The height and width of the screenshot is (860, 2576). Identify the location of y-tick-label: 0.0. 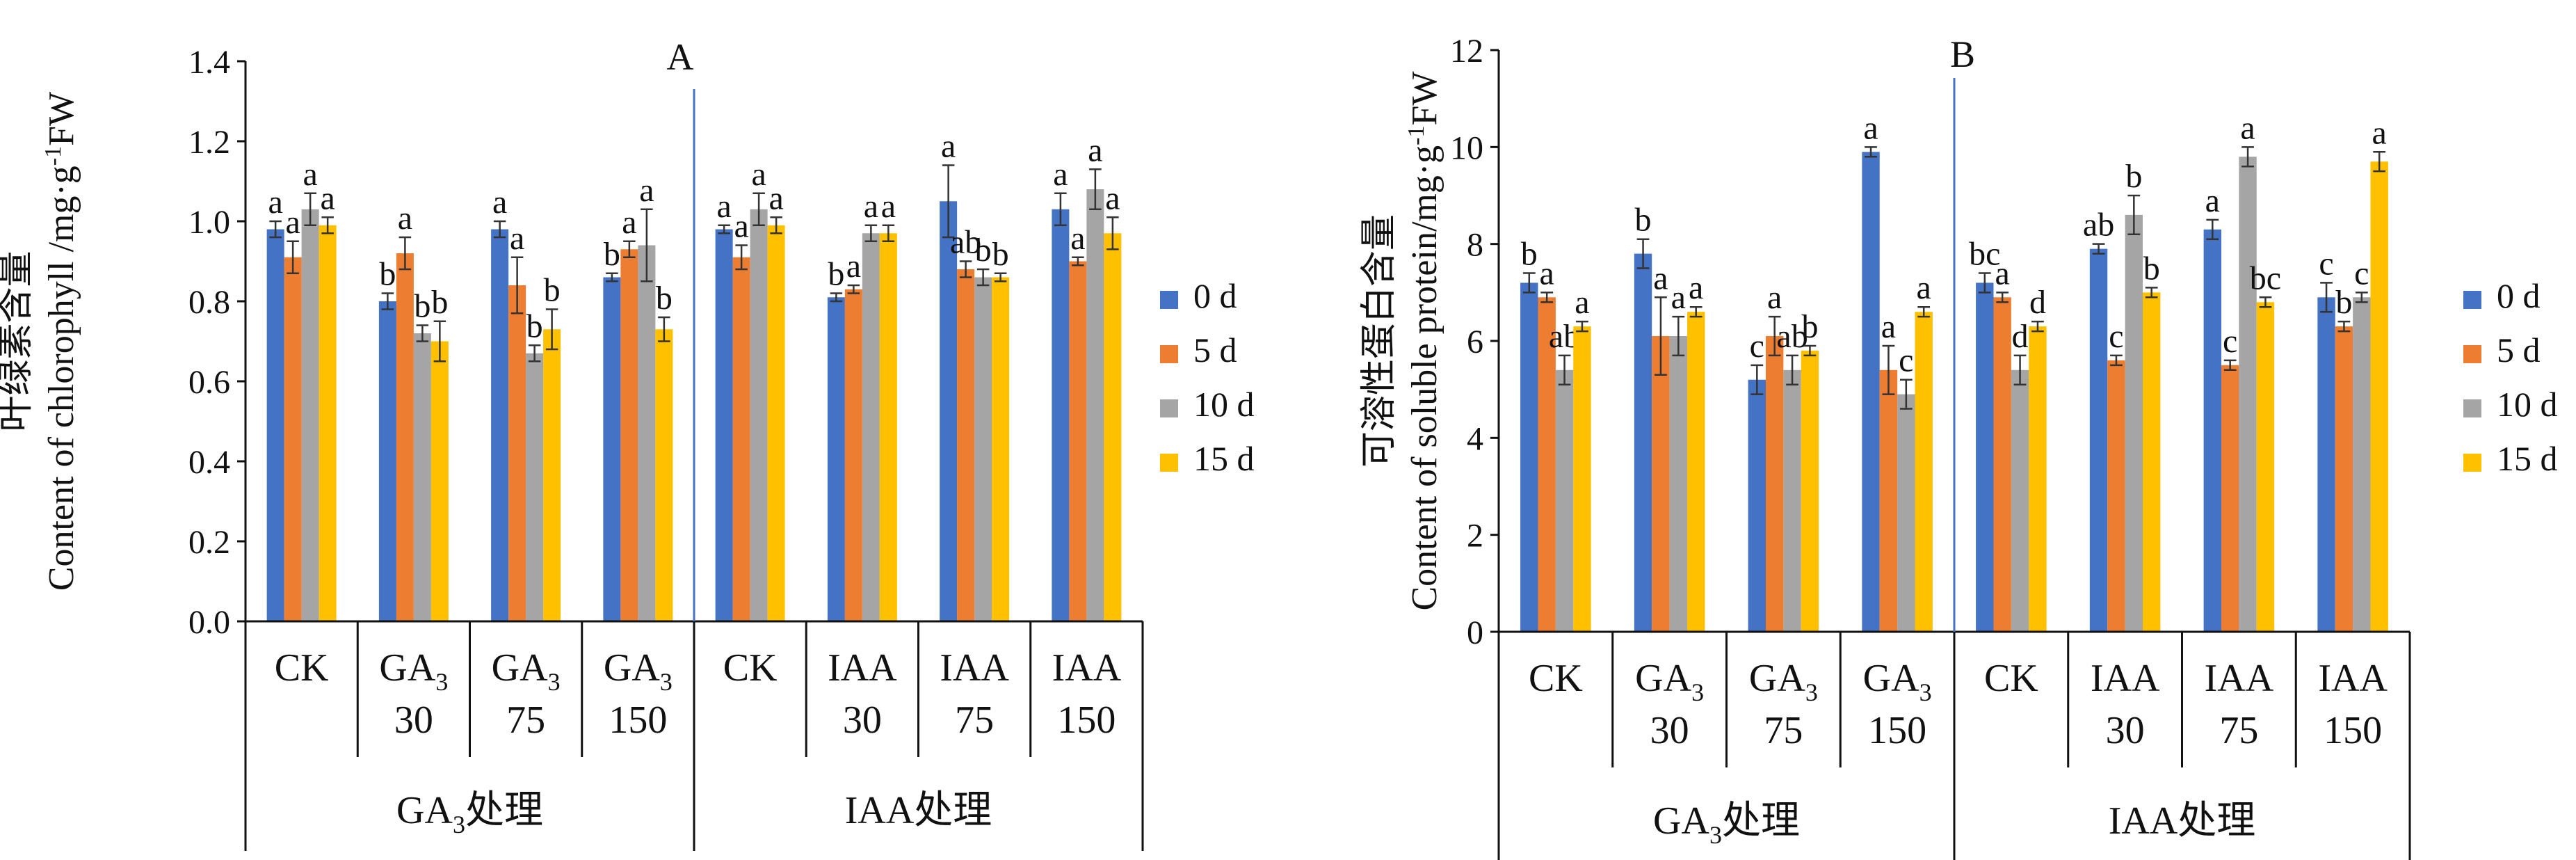
(209, 622).